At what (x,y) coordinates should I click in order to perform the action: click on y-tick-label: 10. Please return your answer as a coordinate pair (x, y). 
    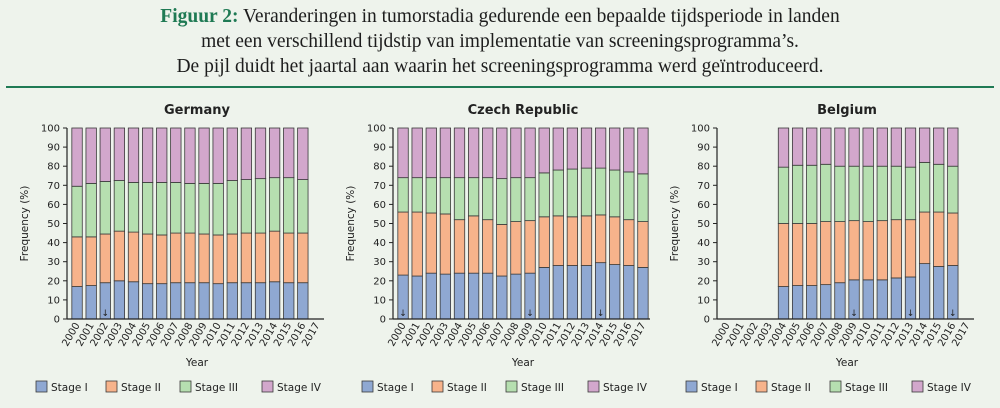
    Looking at the image, I should click on (53, 300).